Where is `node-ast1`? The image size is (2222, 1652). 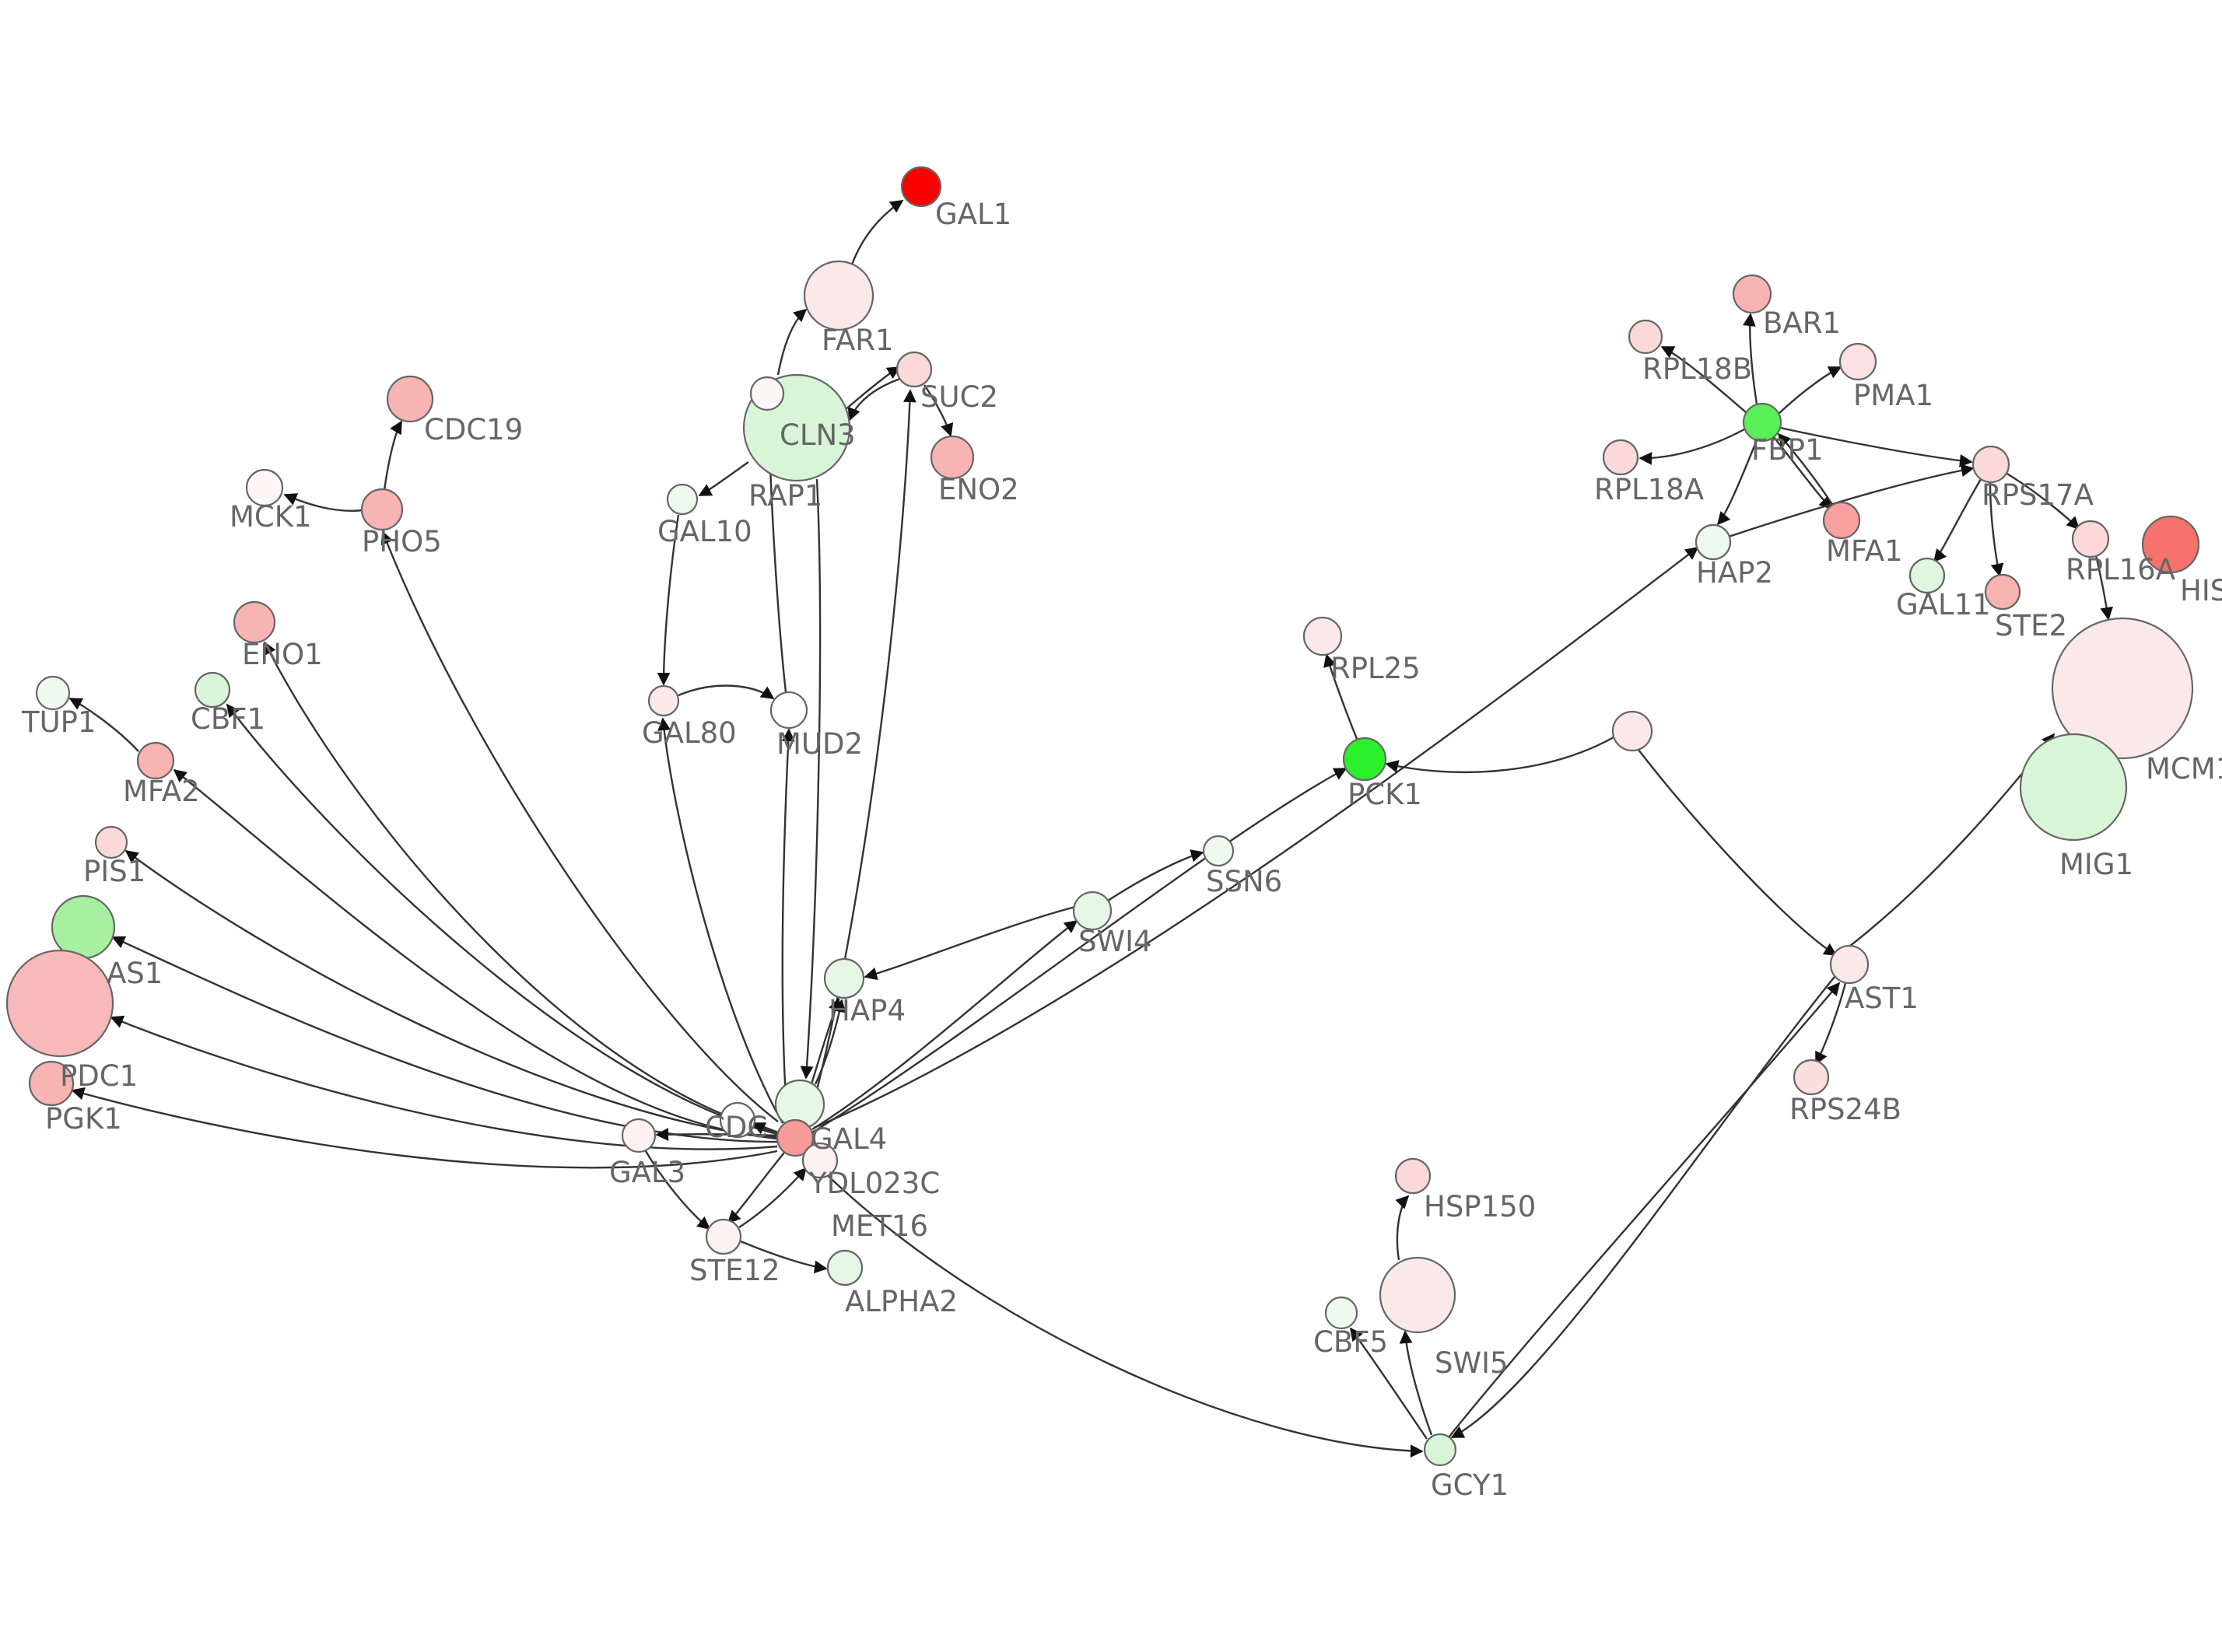 node-ast1 is located at coordinates (1849, 965).